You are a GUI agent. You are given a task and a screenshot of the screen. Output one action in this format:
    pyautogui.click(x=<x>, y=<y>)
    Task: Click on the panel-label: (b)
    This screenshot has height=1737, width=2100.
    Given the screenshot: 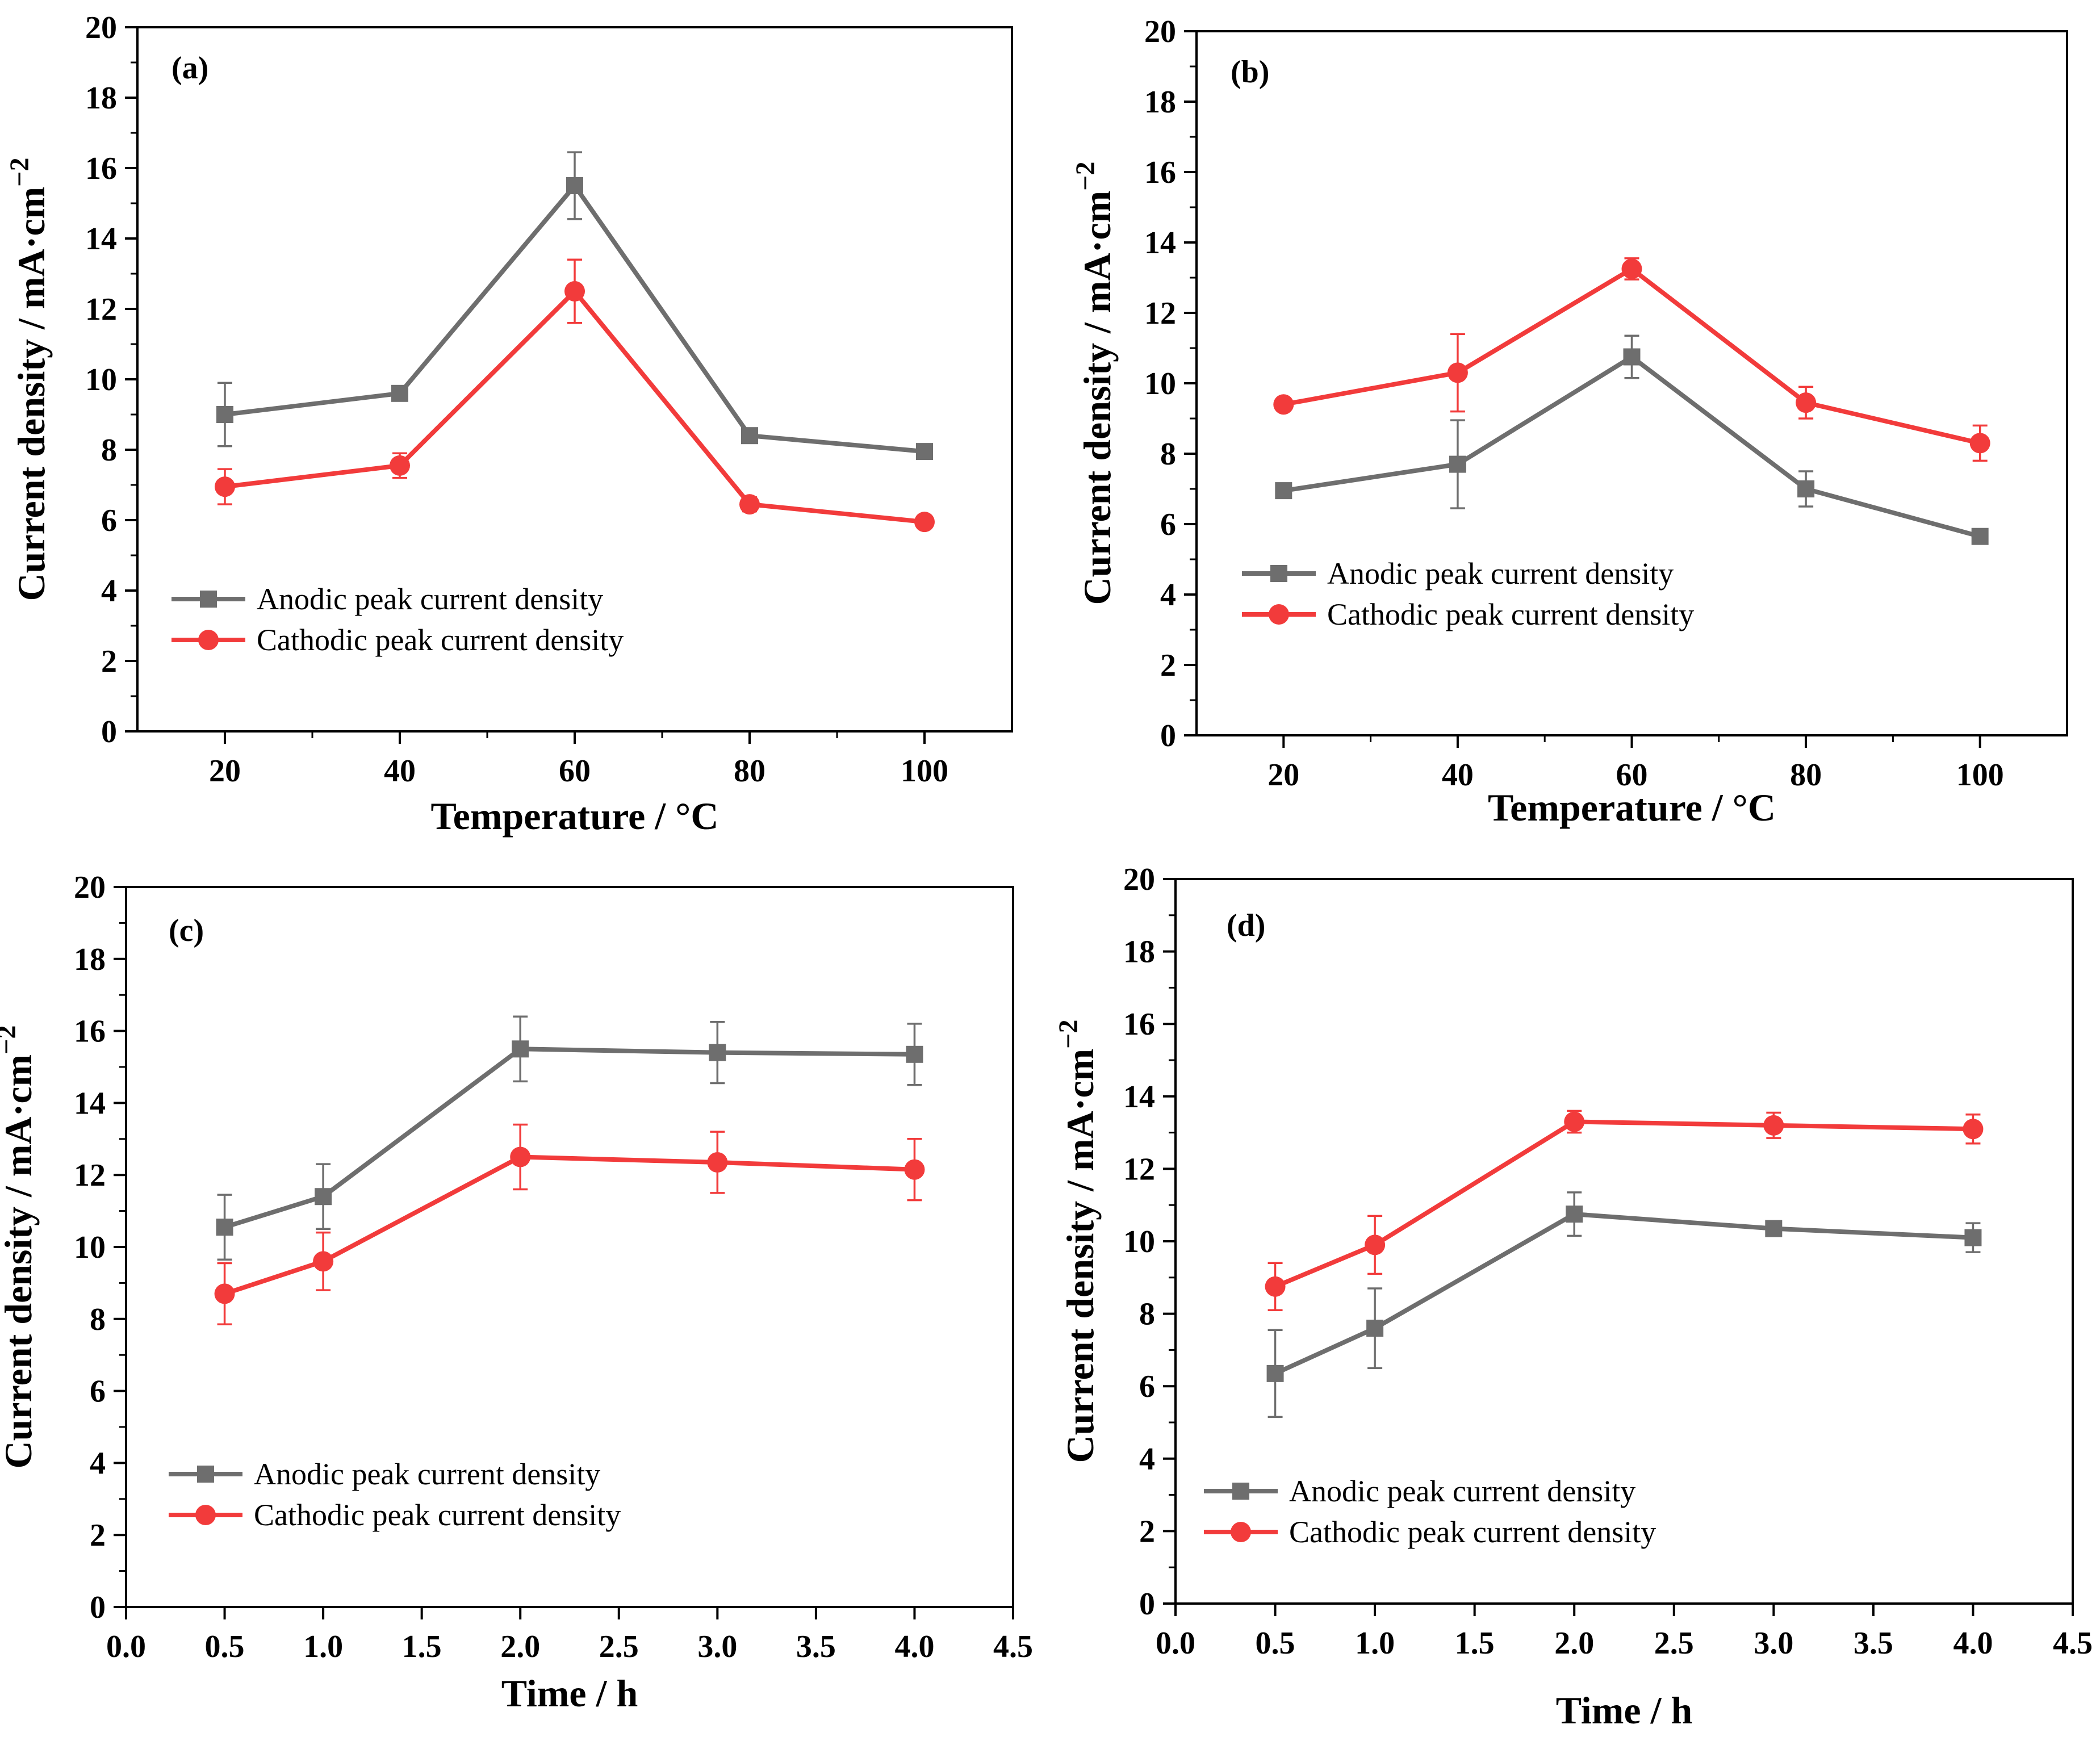 What is the action you would take?
    pyautogui.click(x=1250, y=72)
    